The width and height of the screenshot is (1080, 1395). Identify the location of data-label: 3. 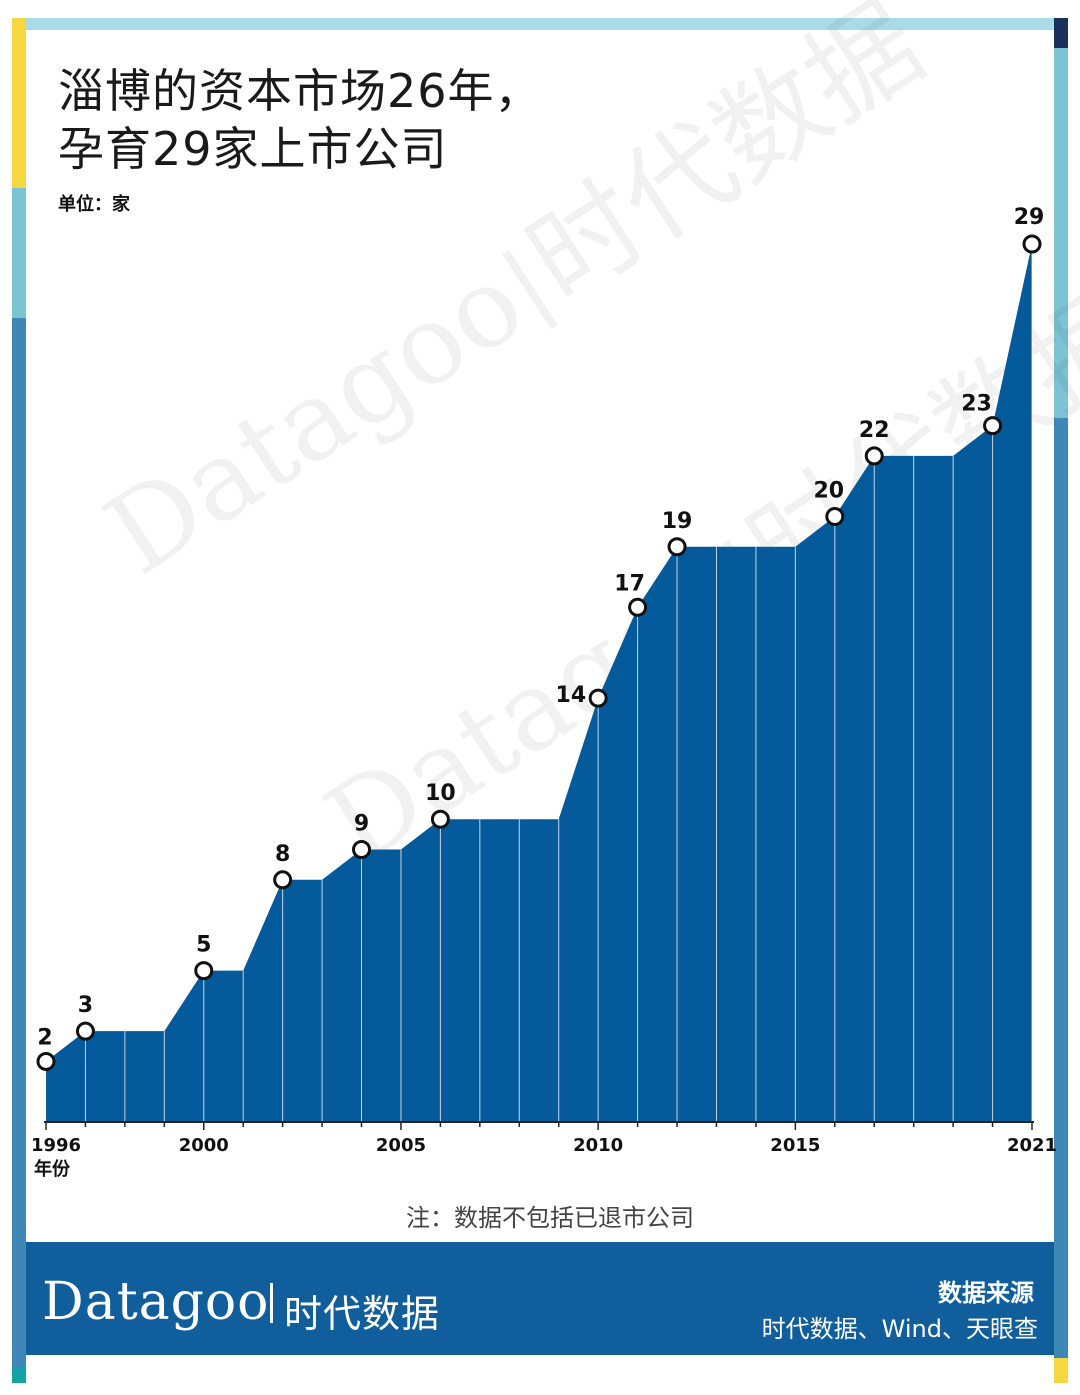
(85, 1005).